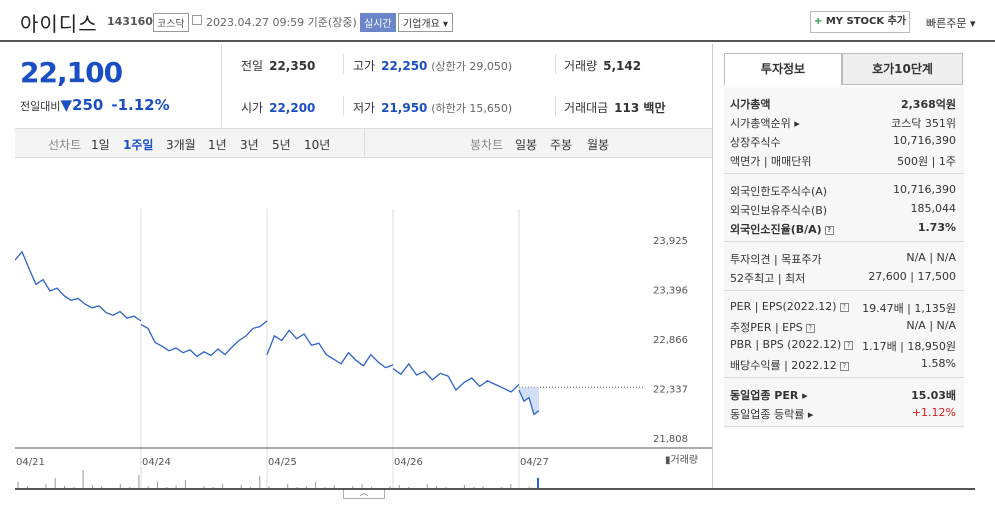 This screenshot has height=505, width=995. I want to click on info-label: 동일업종 PER ▸, so click(769, 395).